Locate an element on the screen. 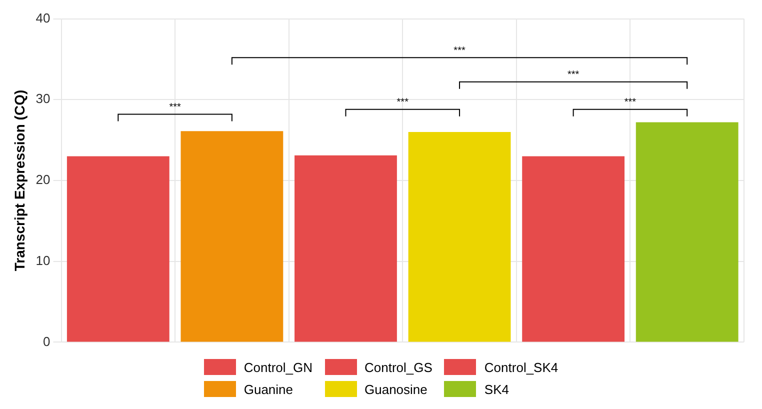 The width and height of the screenshot is (762, 409). legend-label: Guanosine is located at coordinates (396, 389).